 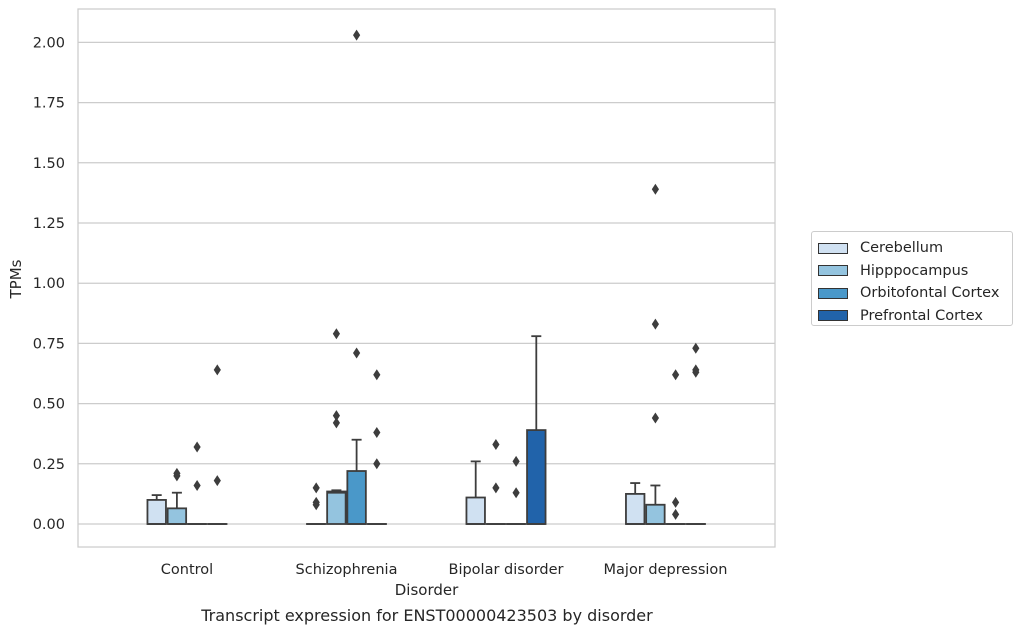 What do you see at coordinates (506, 570) in the screenshot?
I see `x-tick-label: Bipolar disorder` at bounding box center [506, 570].